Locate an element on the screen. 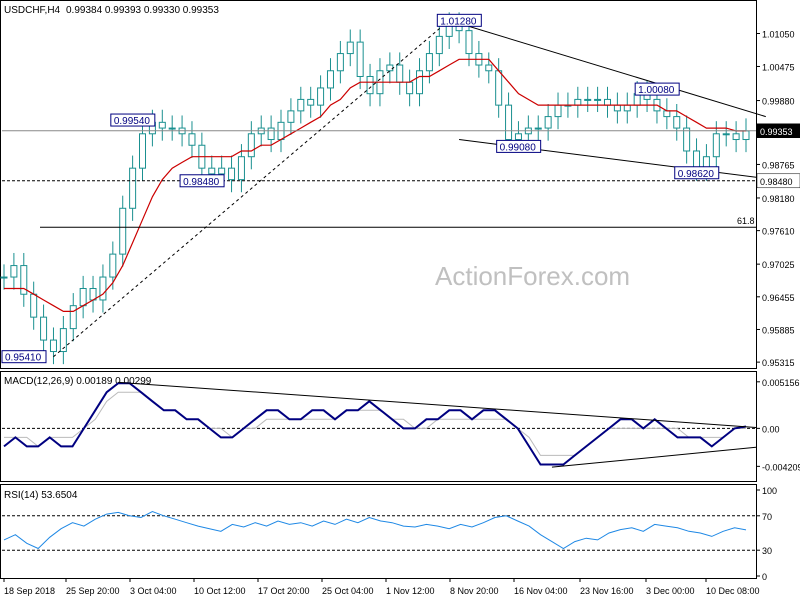 The width and height of the screenshot is (800, 605). x-axis-tick-label: 3 Oct 04:00 is located at coordinates (153, 591).